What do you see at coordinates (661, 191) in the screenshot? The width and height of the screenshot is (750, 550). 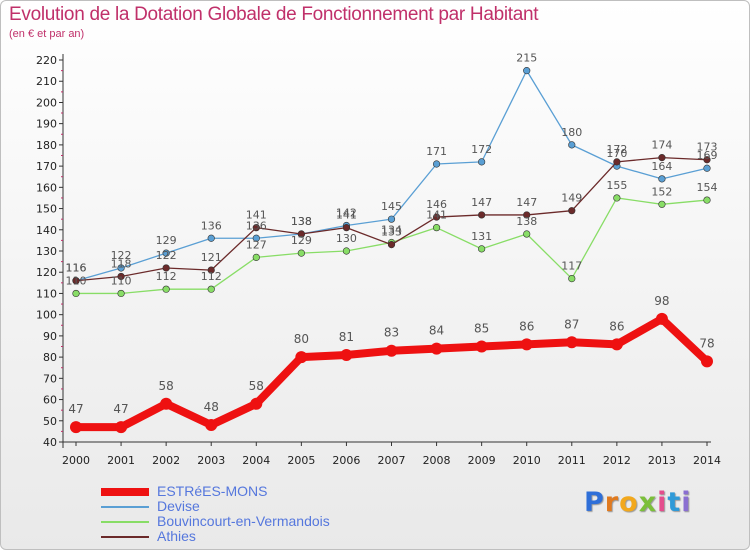 I see `data-label: 152` at bounding box center [661, 191].